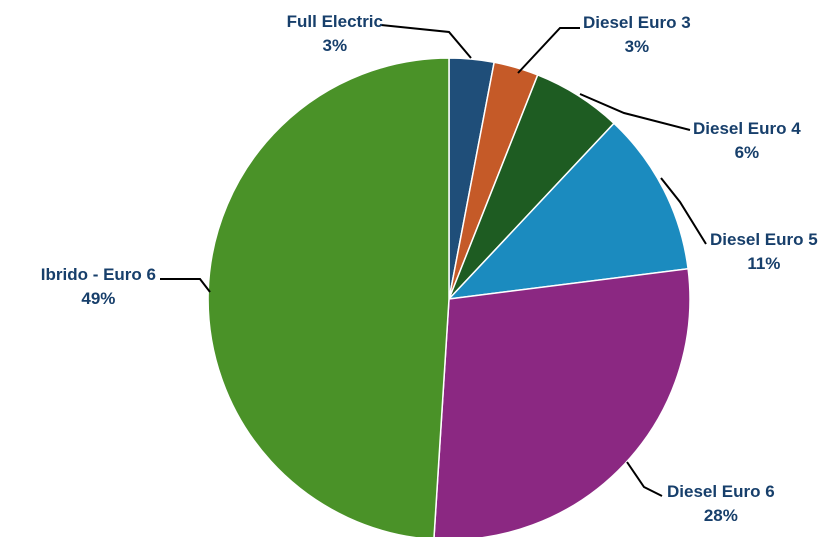 The height and width of the screenshot is (537, 840). What do you see at coordinates (426, 41) in the screenshot?
I see `leader-line-full-electric` at bounding box center [426, 41].